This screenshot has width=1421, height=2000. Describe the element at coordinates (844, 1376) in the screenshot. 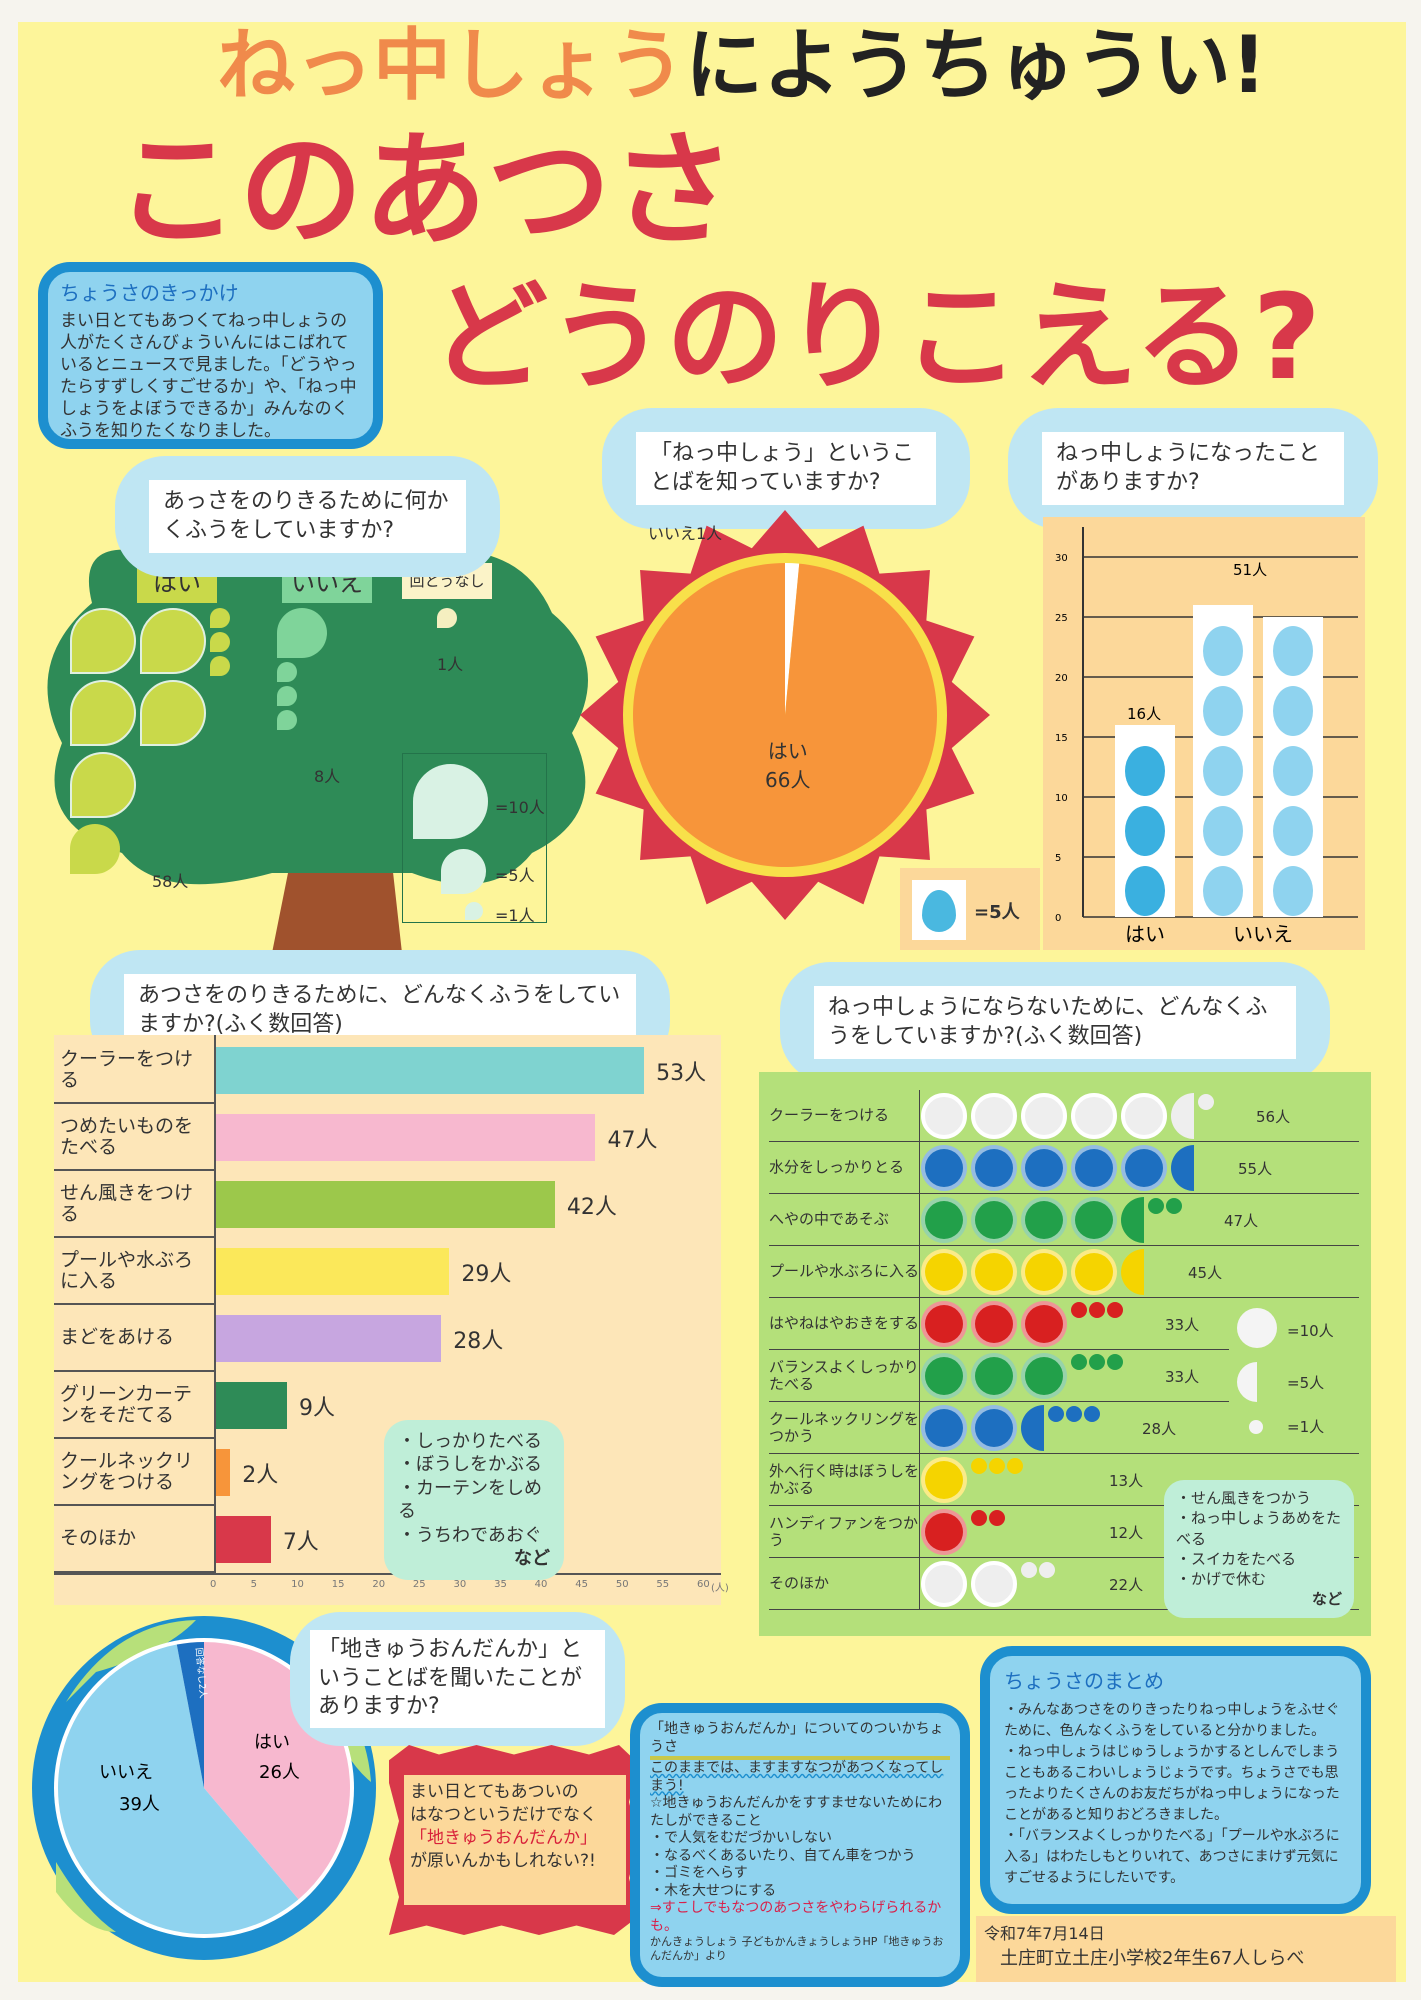

I see `category-label: バランスよくしっかりたべる` at that location.